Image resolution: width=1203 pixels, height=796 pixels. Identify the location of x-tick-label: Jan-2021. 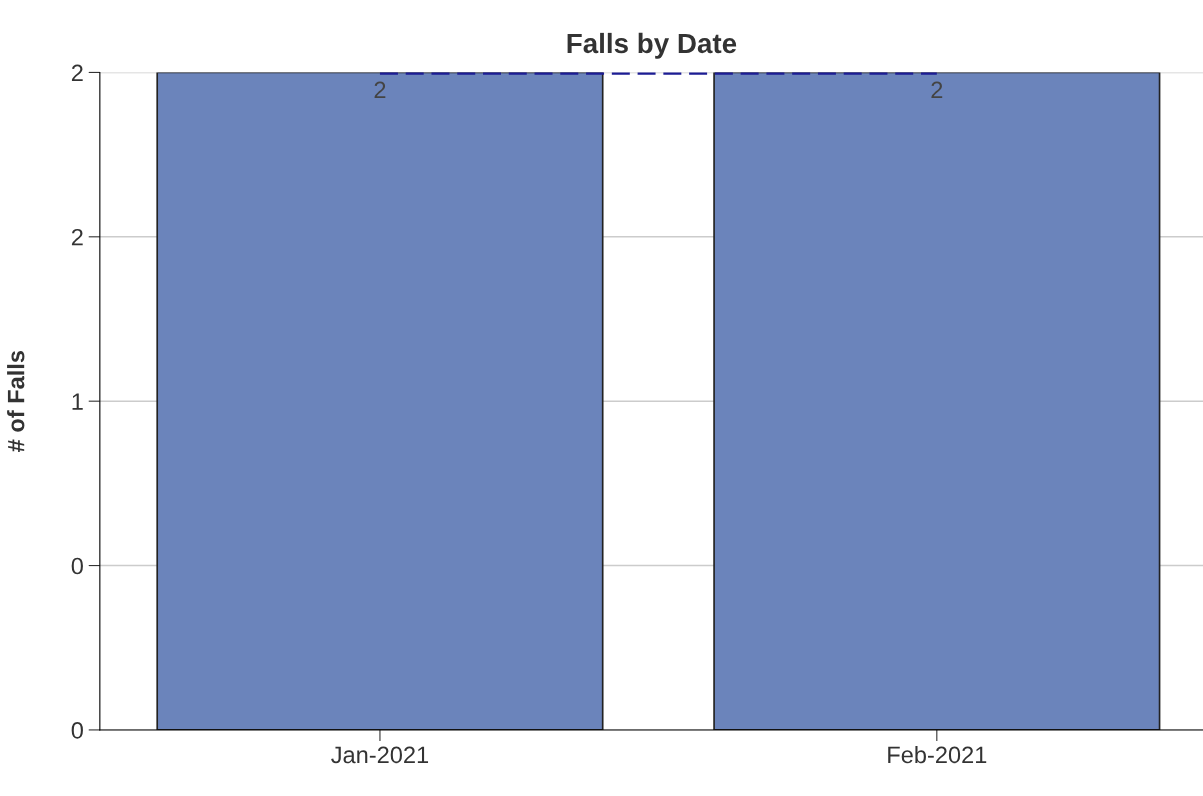
(380, 755).